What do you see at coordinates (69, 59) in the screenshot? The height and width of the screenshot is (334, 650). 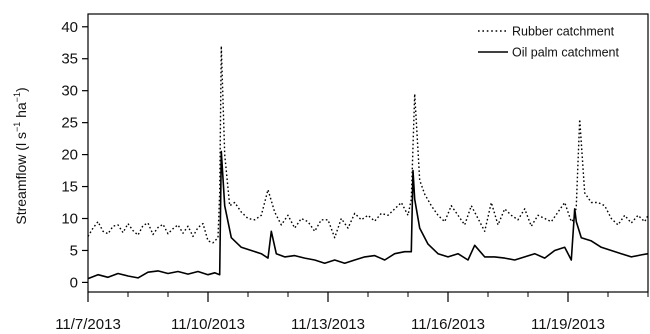 I see `y-tick-label: 35` at bounding box center [69, 59].